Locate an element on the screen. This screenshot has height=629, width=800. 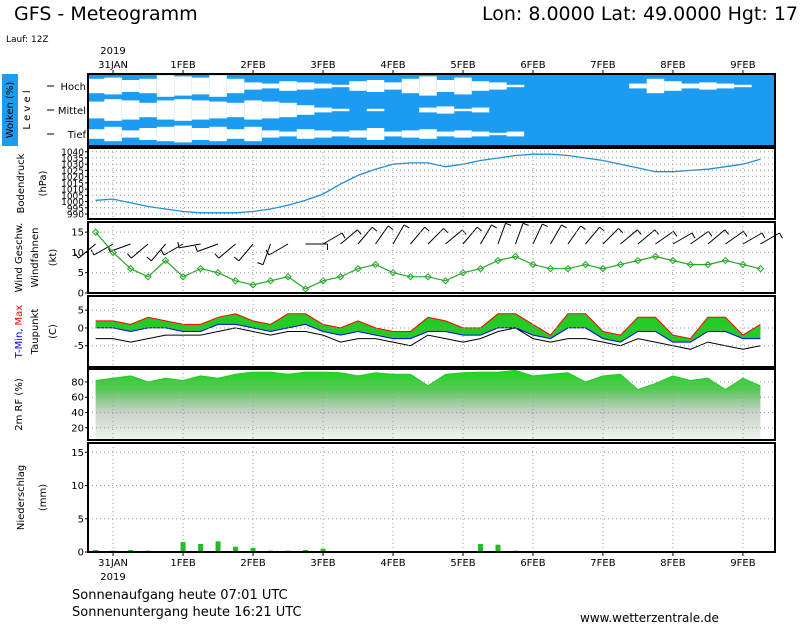
y-tick-label: 1030 is located at coordinates (72, 166).